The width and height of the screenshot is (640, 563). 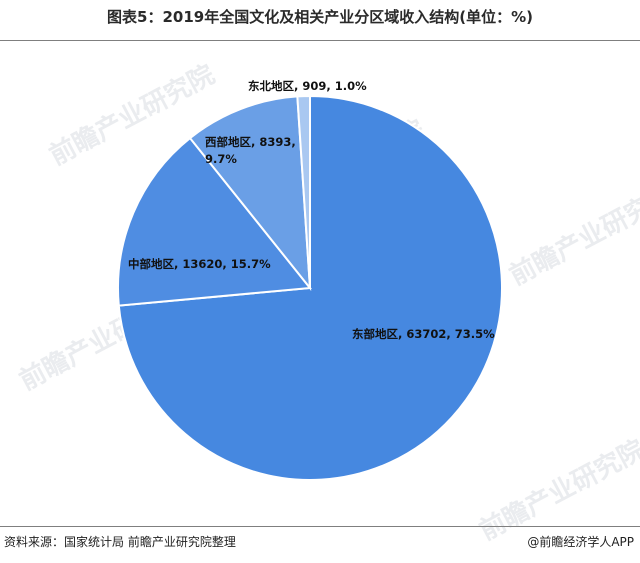 I want to click on label-northeast: 东北地区, 909, 1.0%, so click(x=307, y=86).